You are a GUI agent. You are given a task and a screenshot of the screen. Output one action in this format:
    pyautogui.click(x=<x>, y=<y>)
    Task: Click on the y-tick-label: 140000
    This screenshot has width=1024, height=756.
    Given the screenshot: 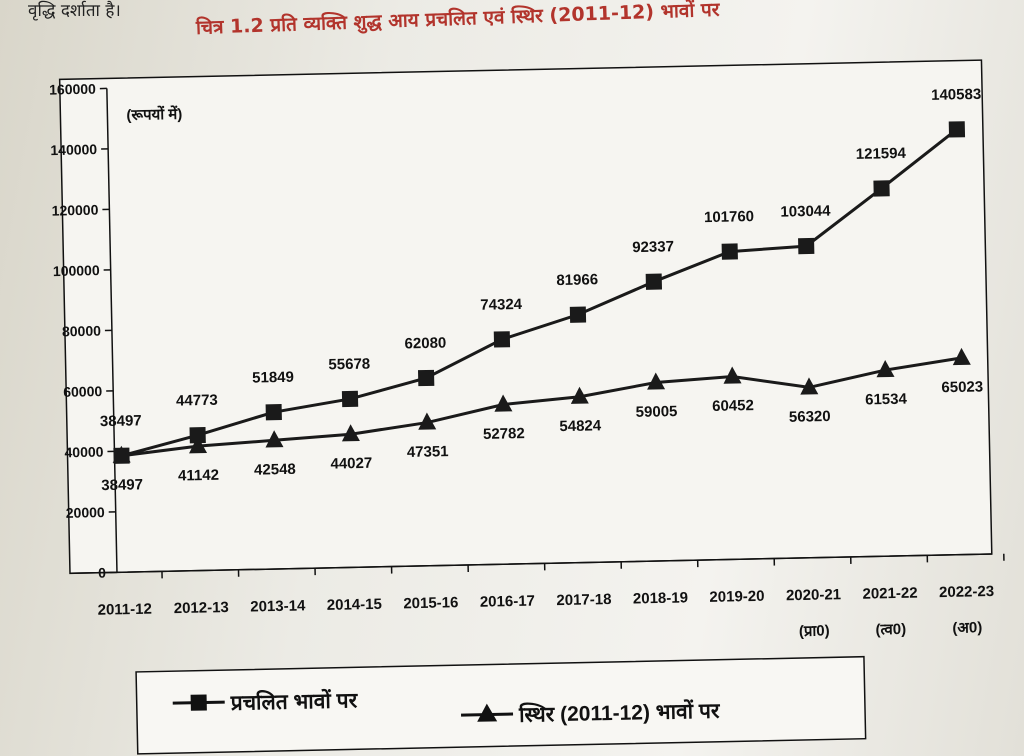 What is the action you would take?
    pyautogui.click(x=73, y=149)
    